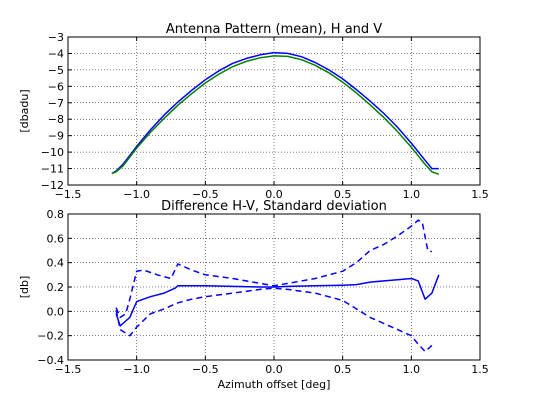  I want to click on chart-title: Antenna Pattern (mean), H and V, so click(274, 29).